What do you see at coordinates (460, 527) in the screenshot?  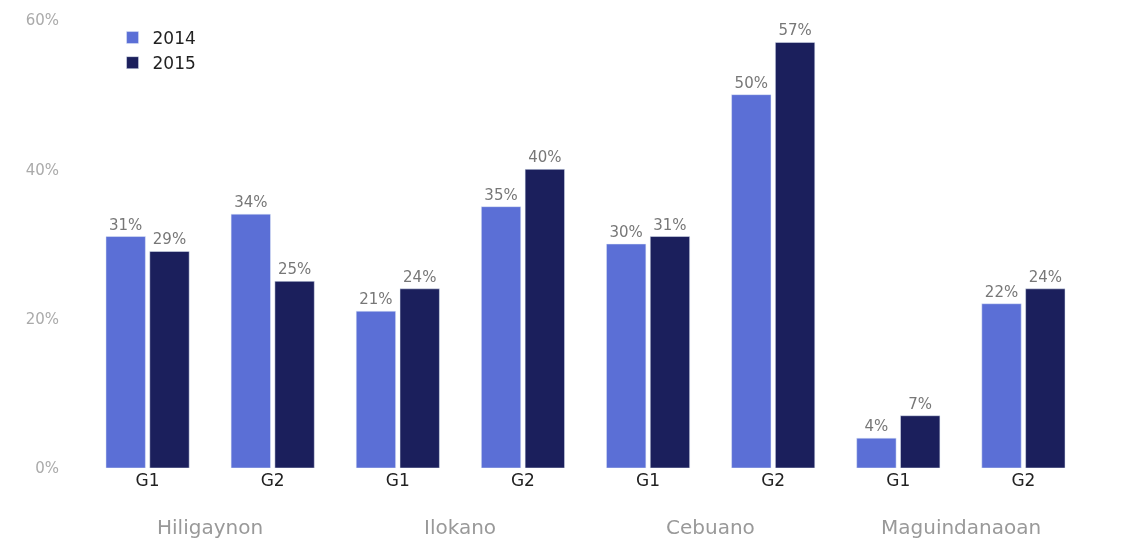 I see `text: Ilokano` at bounding box center [460, 527].